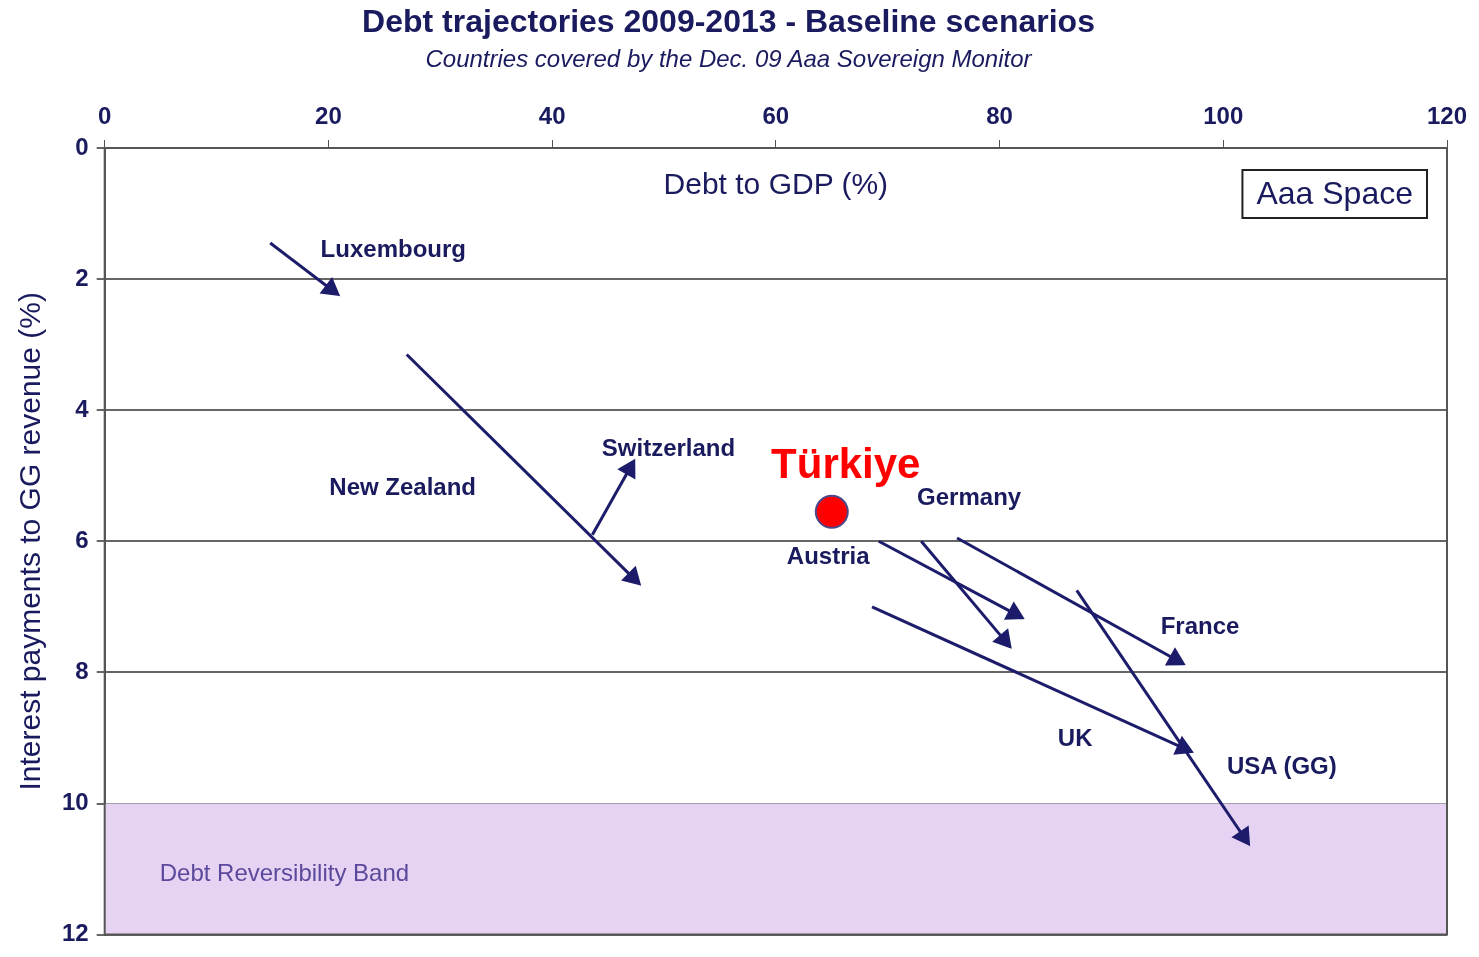  I want to click on annotation: France, so click(1200, 625).